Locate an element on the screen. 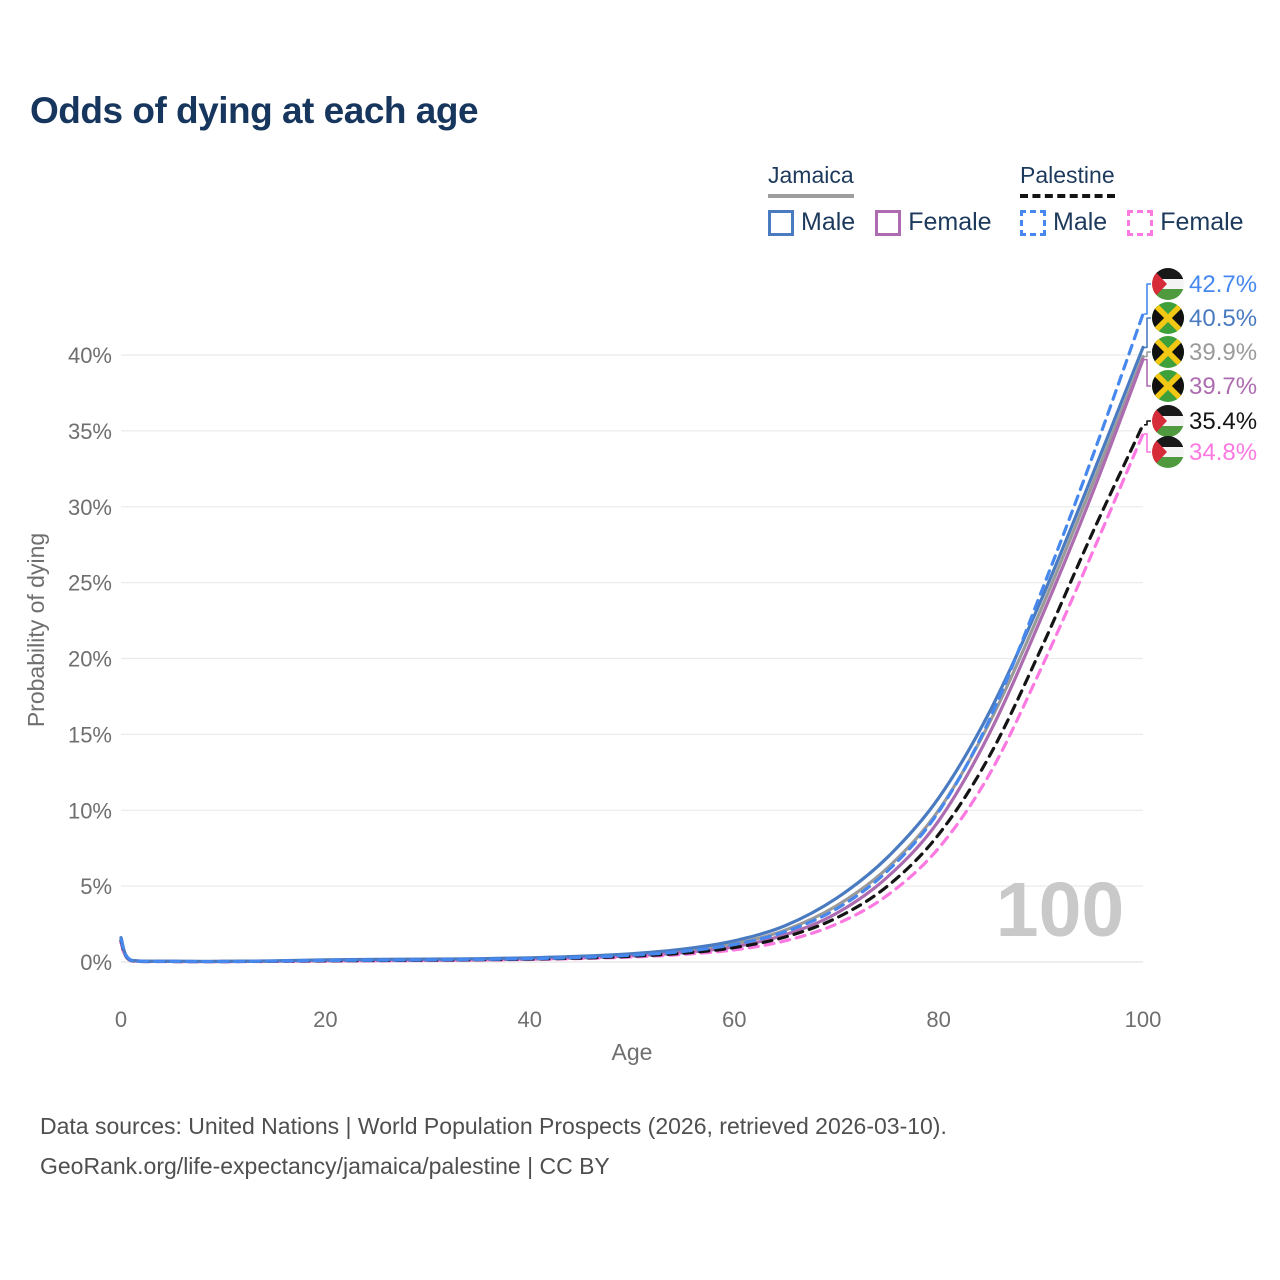 This screenshot has width=1280, height=1280. y-tick-label: 5% is located at coordinates (96, 886).